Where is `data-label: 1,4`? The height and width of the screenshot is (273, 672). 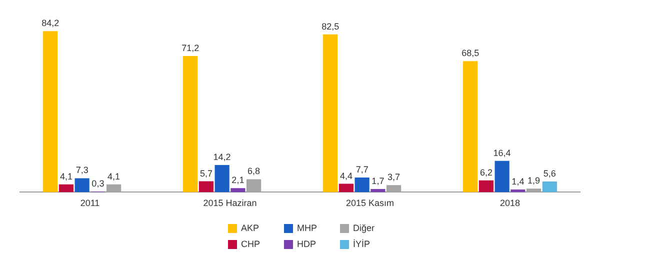 data-label: 1,4 is located at coordinates (518, 181).